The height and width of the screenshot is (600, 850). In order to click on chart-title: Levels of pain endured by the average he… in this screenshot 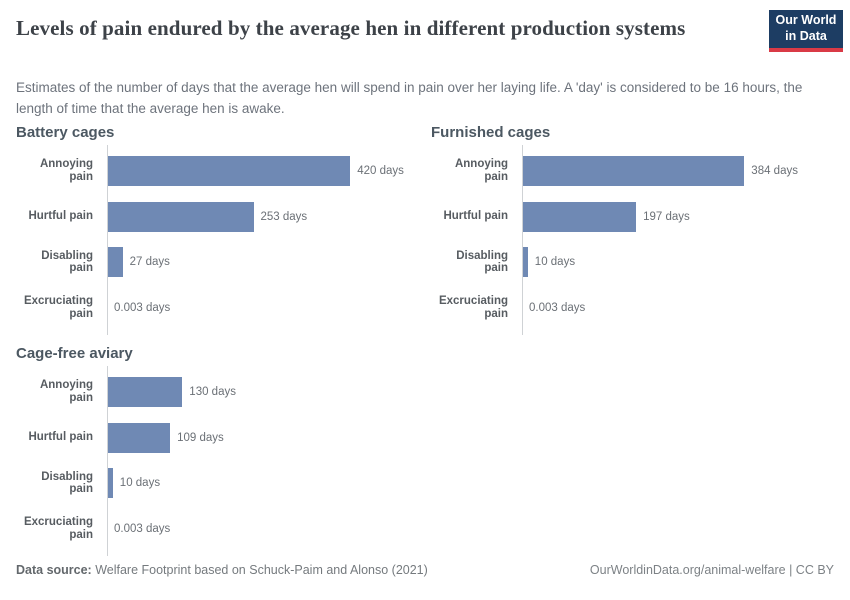, I will do `click(351, 28)`.